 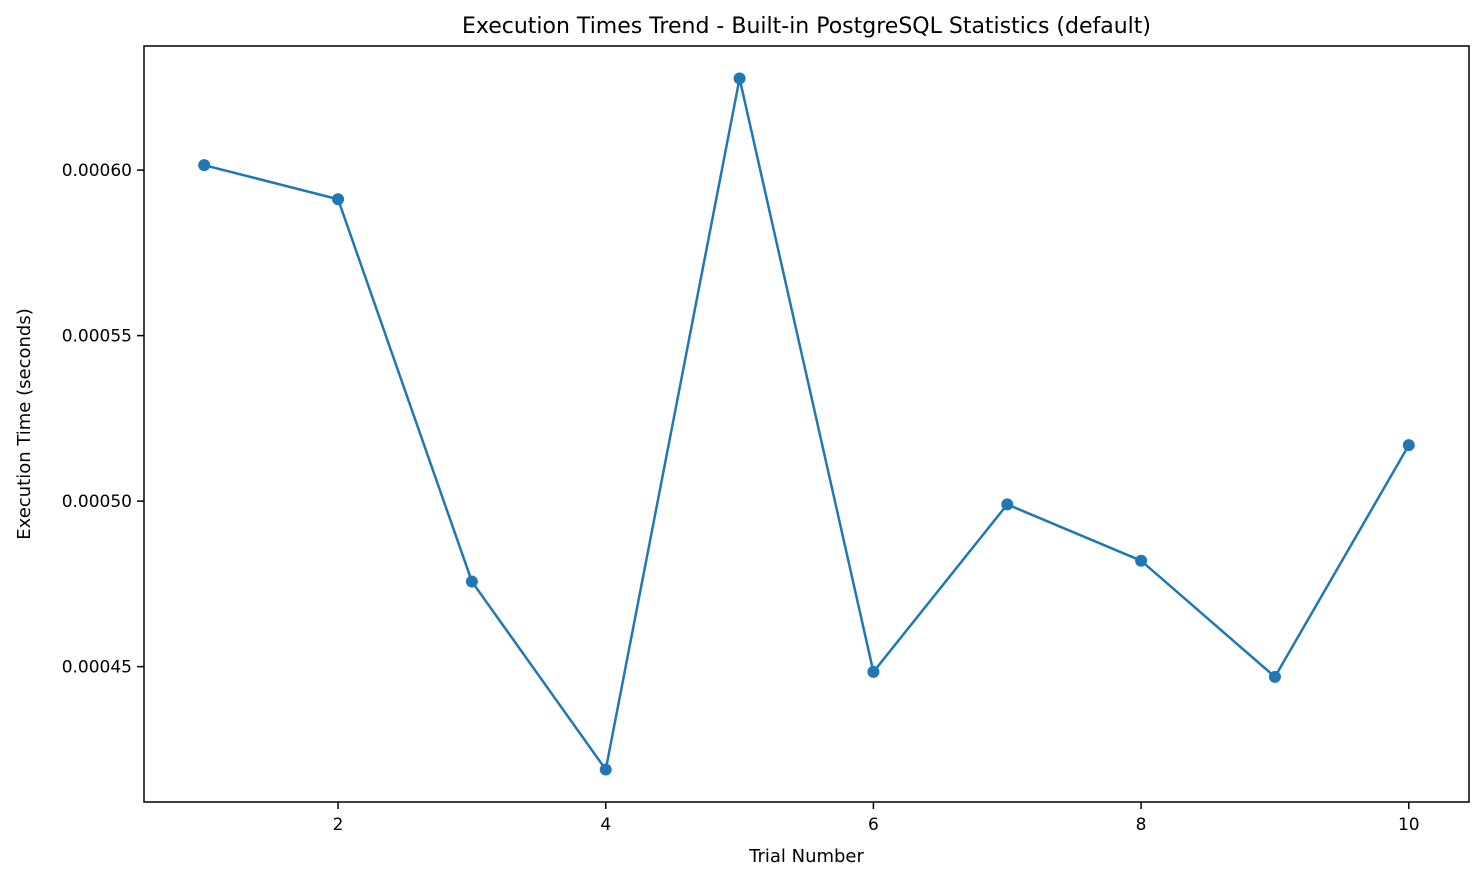 What do you see at coordinates (338, 825) in the screenshot?
I see `x-tick-label: 2` at bounding box center [338, 825].